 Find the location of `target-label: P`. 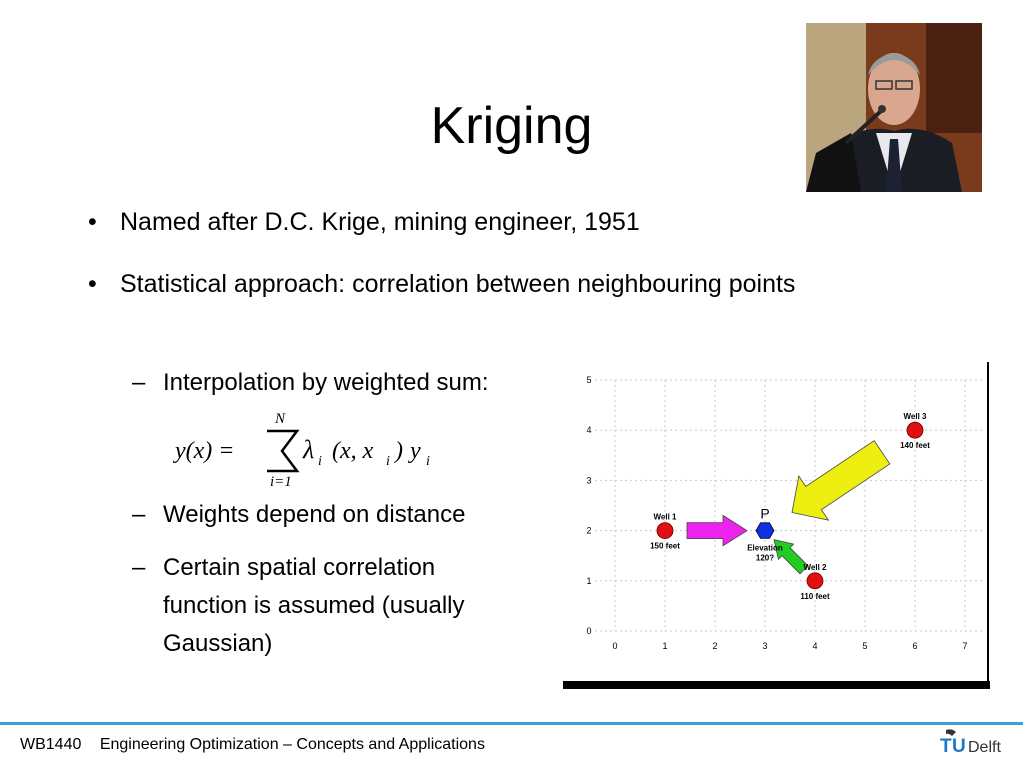

target-label: P is located at coordinates (764, 514).